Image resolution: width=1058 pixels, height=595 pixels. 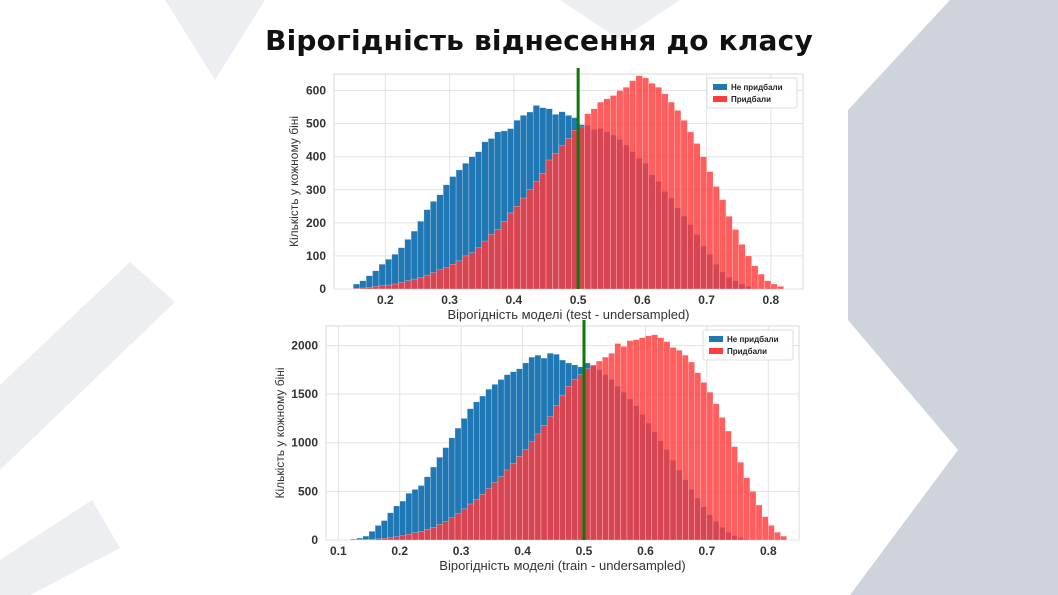 I want to click on legend, so click(x=748, y=345).